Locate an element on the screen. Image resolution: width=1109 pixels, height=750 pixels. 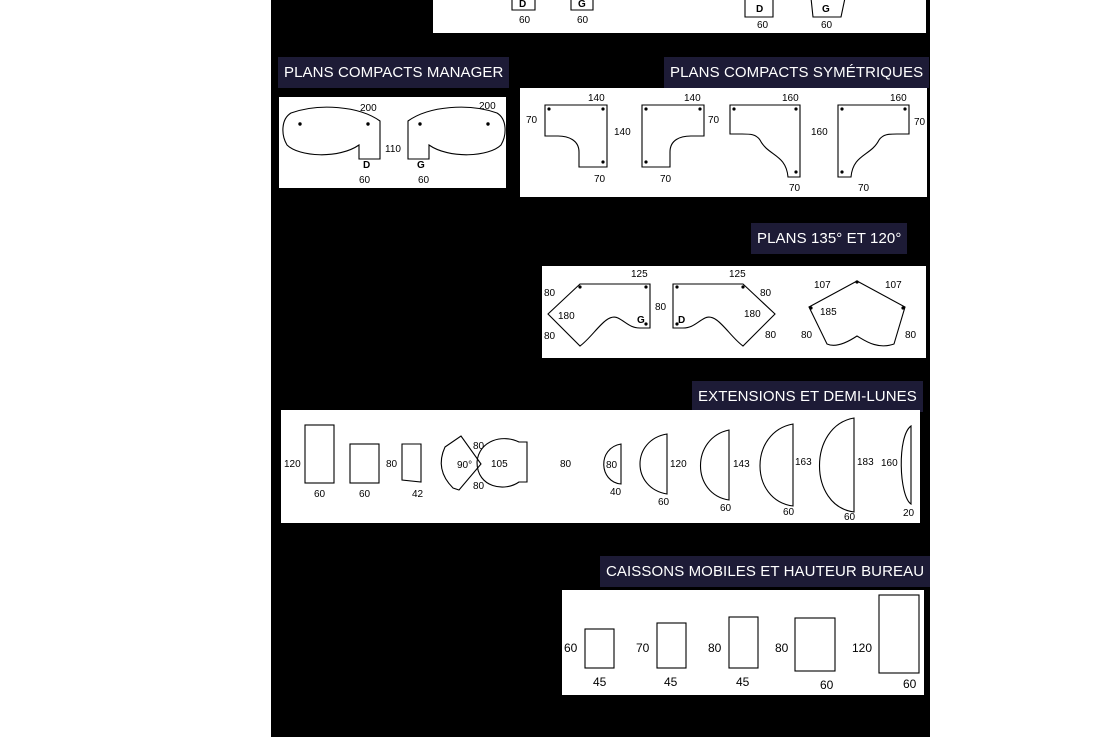
dim-label: 183 is located at coordinates (865, 462).